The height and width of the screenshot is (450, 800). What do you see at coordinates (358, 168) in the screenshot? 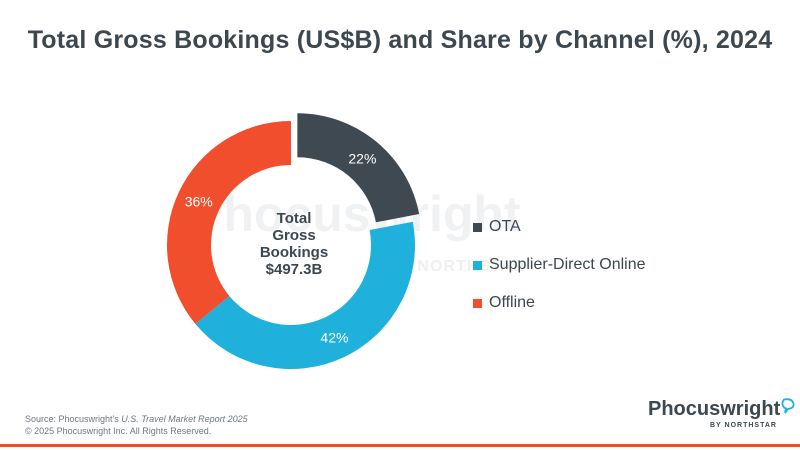
I see `slice-ota` at bounding box center [358, 168].